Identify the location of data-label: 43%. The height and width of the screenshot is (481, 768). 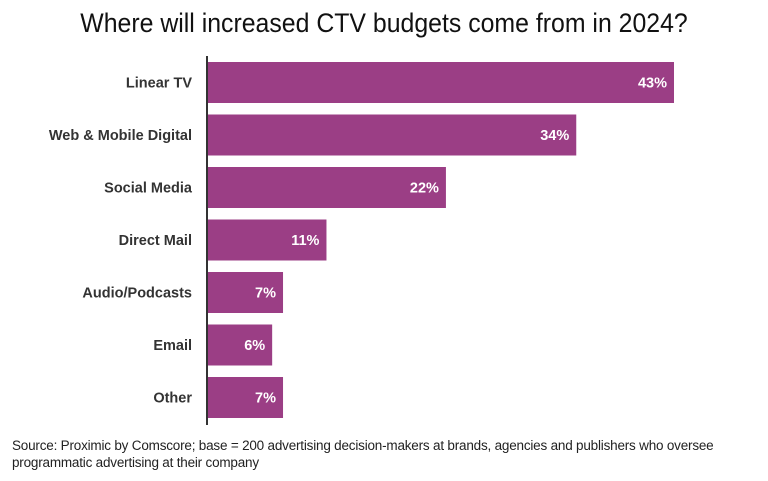
(652, 84).